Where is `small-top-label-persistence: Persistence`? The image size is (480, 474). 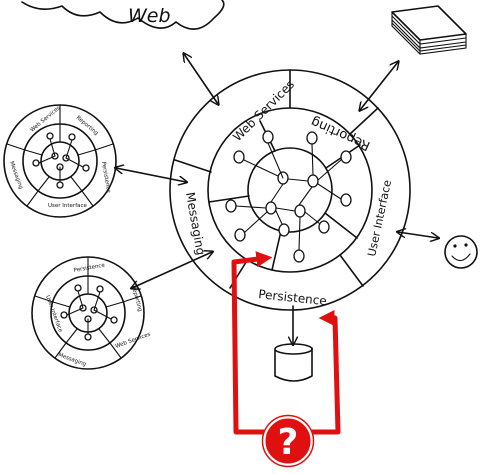
small-top-label-persistence: Persistence is located at coordinates (105, 177).